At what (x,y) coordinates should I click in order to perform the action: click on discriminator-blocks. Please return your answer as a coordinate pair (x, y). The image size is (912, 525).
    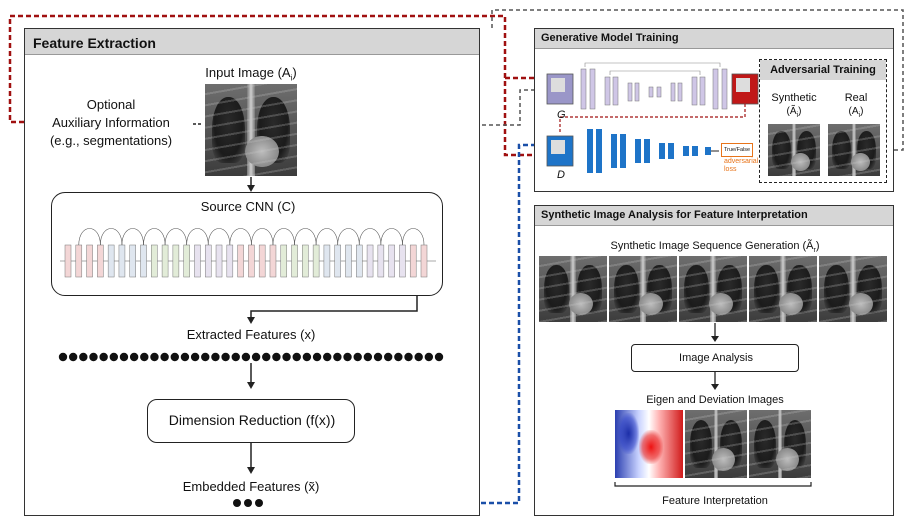
    Looking at the image, I should click on (649, 151).